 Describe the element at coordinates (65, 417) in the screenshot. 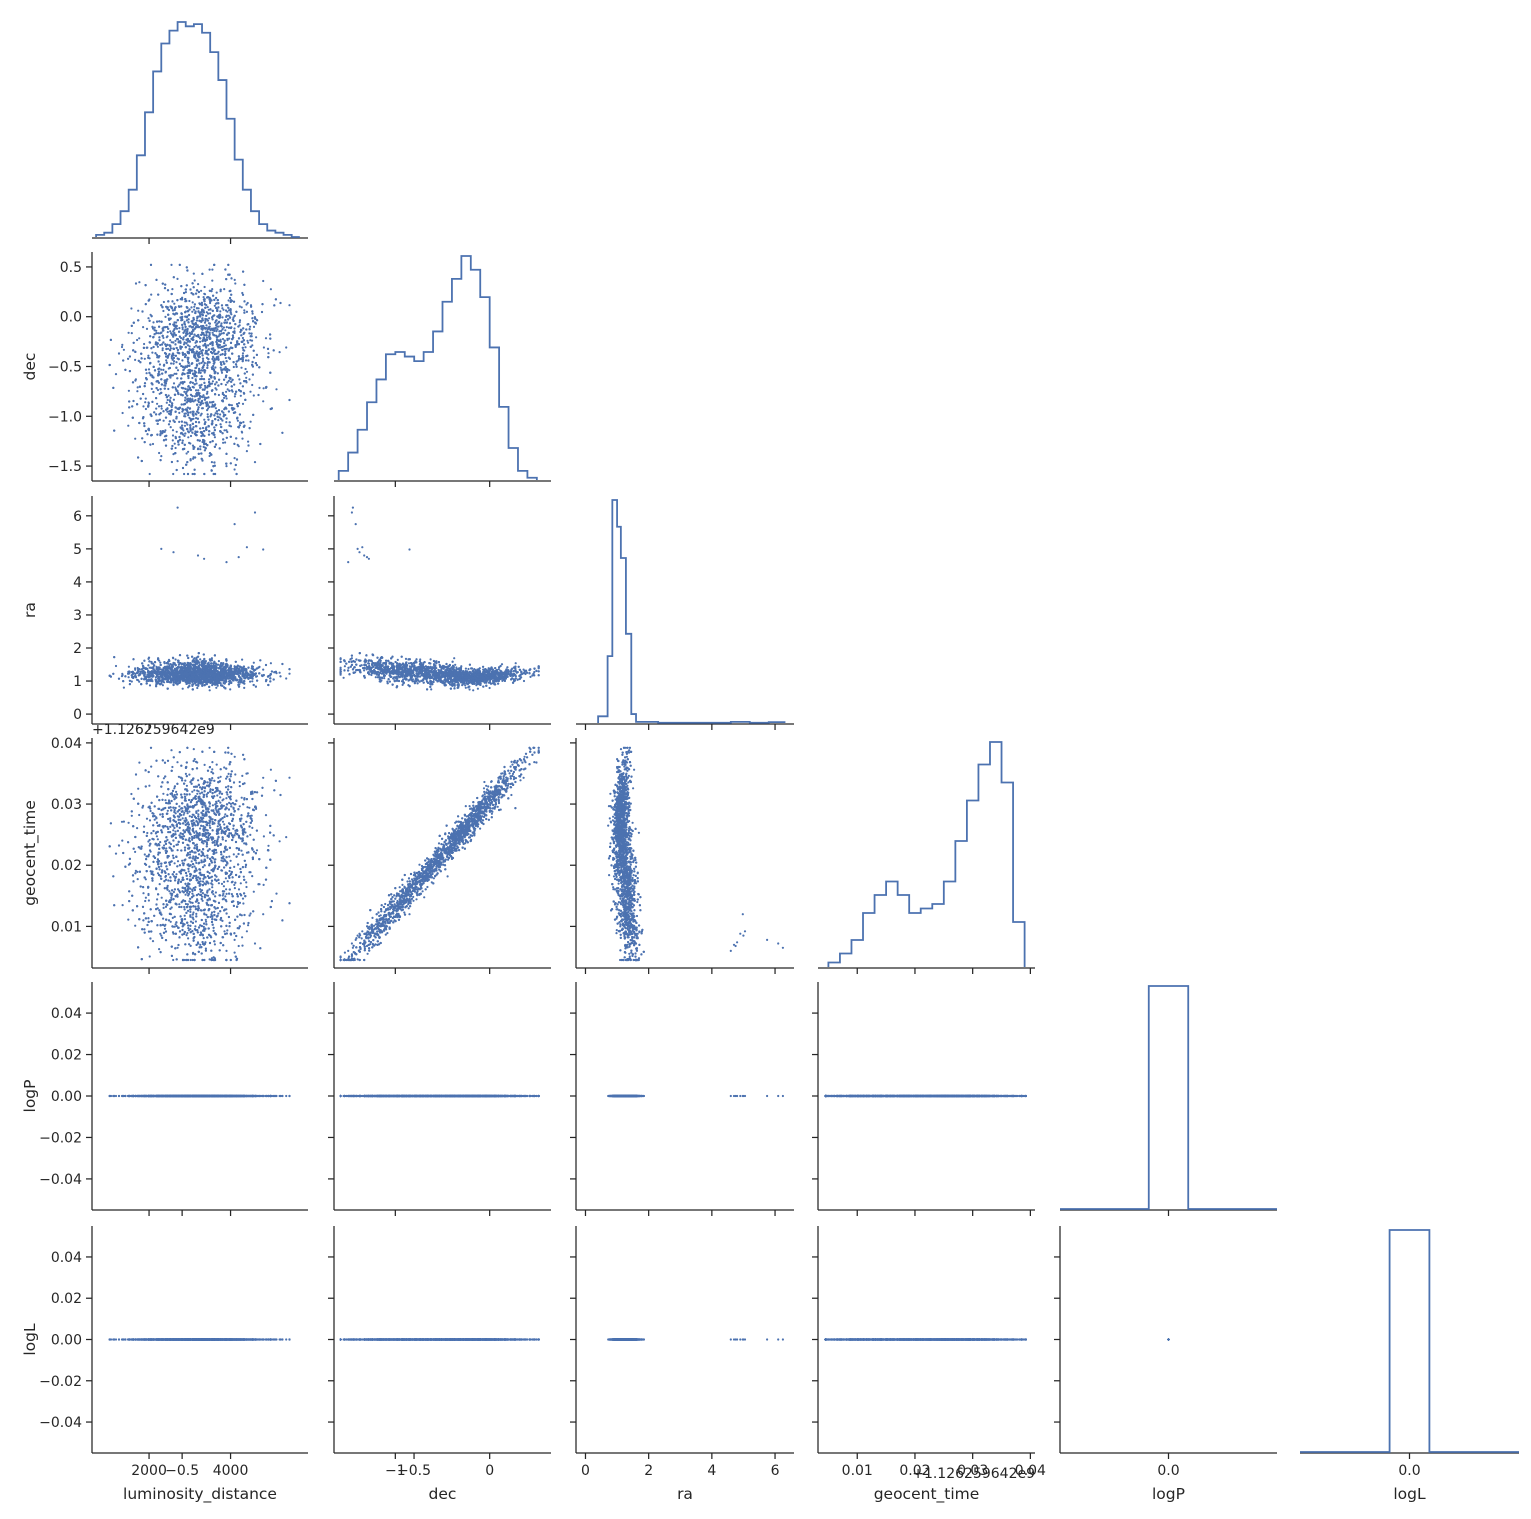

I see `y-tick-label: −1.0` at that location.